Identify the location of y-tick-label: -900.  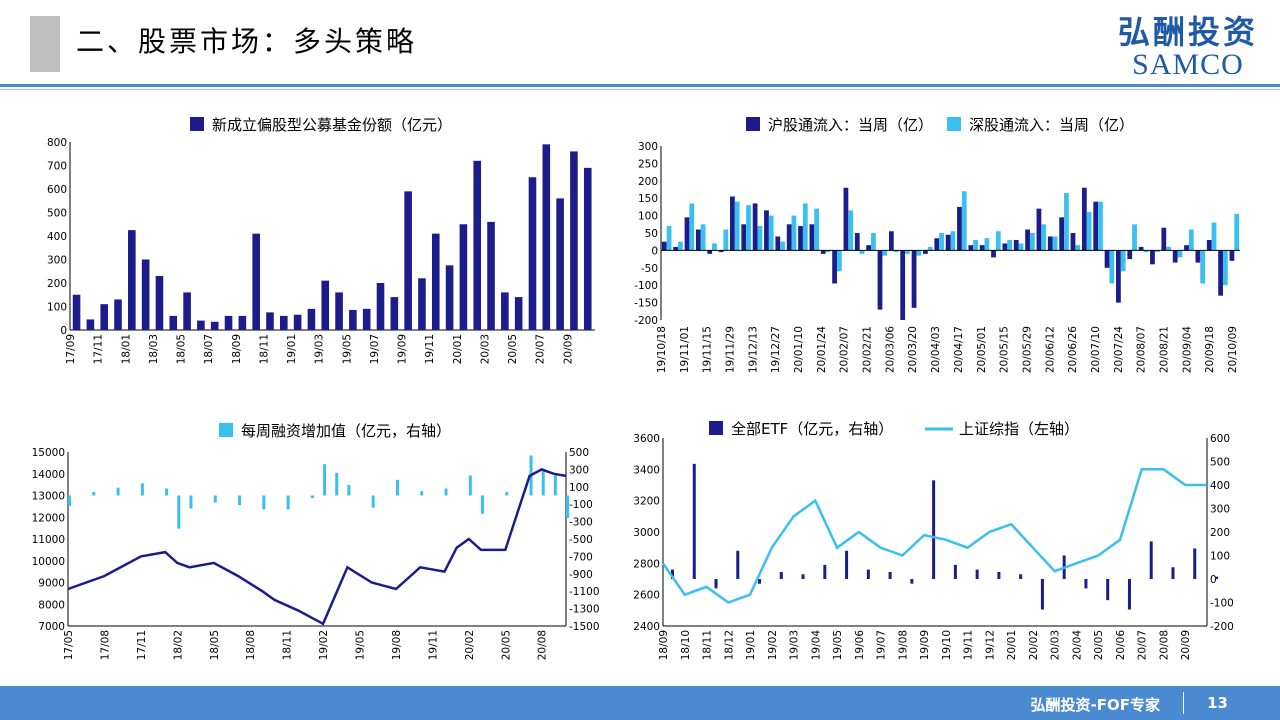
(581, 575).